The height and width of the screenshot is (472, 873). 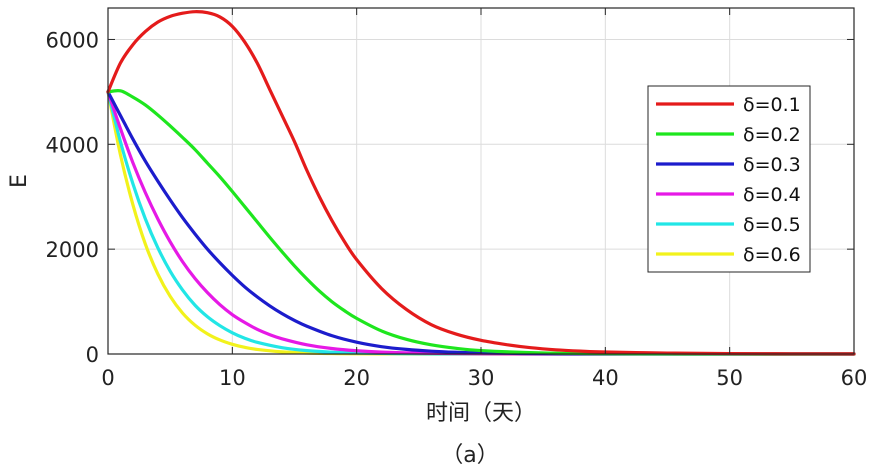 I want to click on y-tick-label: 6000, so click(x=72, y=40).